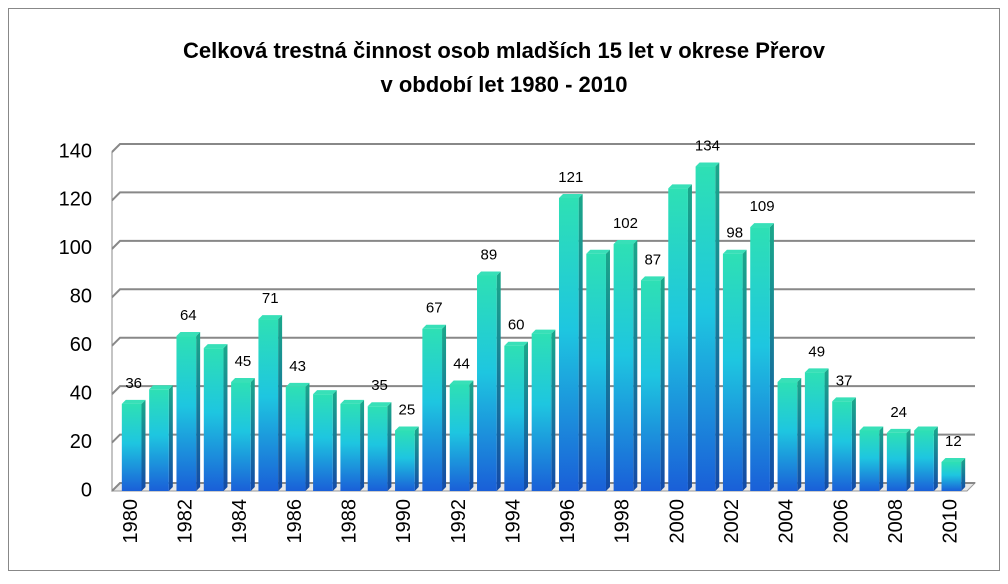 This screenshot has height=584, width=1008. What do you see at coordinates (81, 442) in the screenshot?
I see `y-tick-label: 20` at bounding box center [81, 442].